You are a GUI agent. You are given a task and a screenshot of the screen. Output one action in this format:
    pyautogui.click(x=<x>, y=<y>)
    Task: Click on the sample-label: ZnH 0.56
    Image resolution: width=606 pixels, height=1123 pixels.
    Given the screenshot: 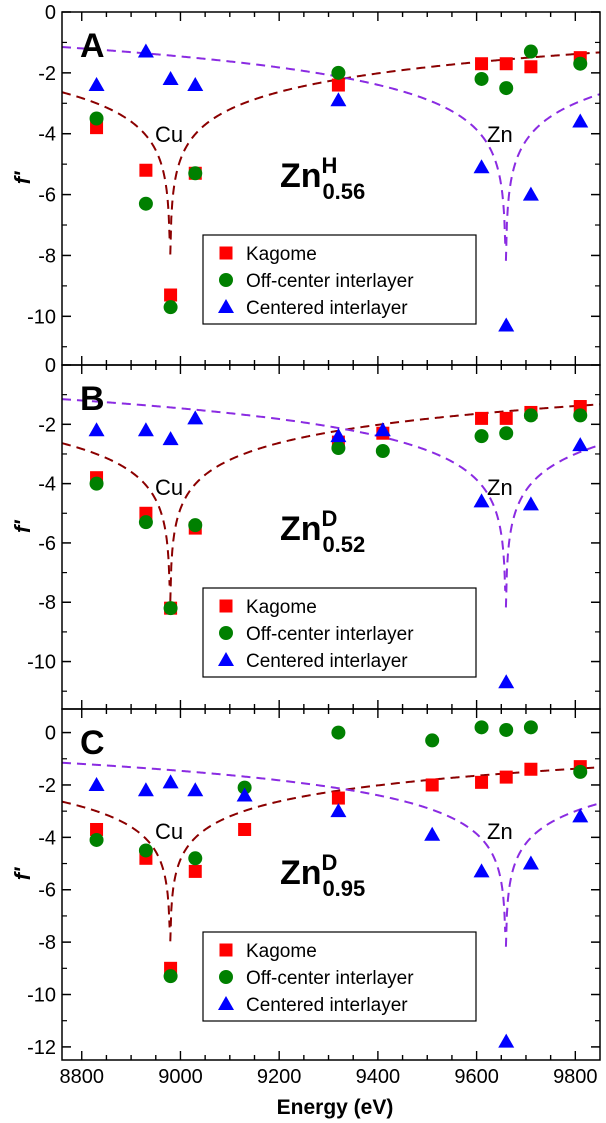 What is the action you would take?
    pyautogui.click(x=322, y=178)
    